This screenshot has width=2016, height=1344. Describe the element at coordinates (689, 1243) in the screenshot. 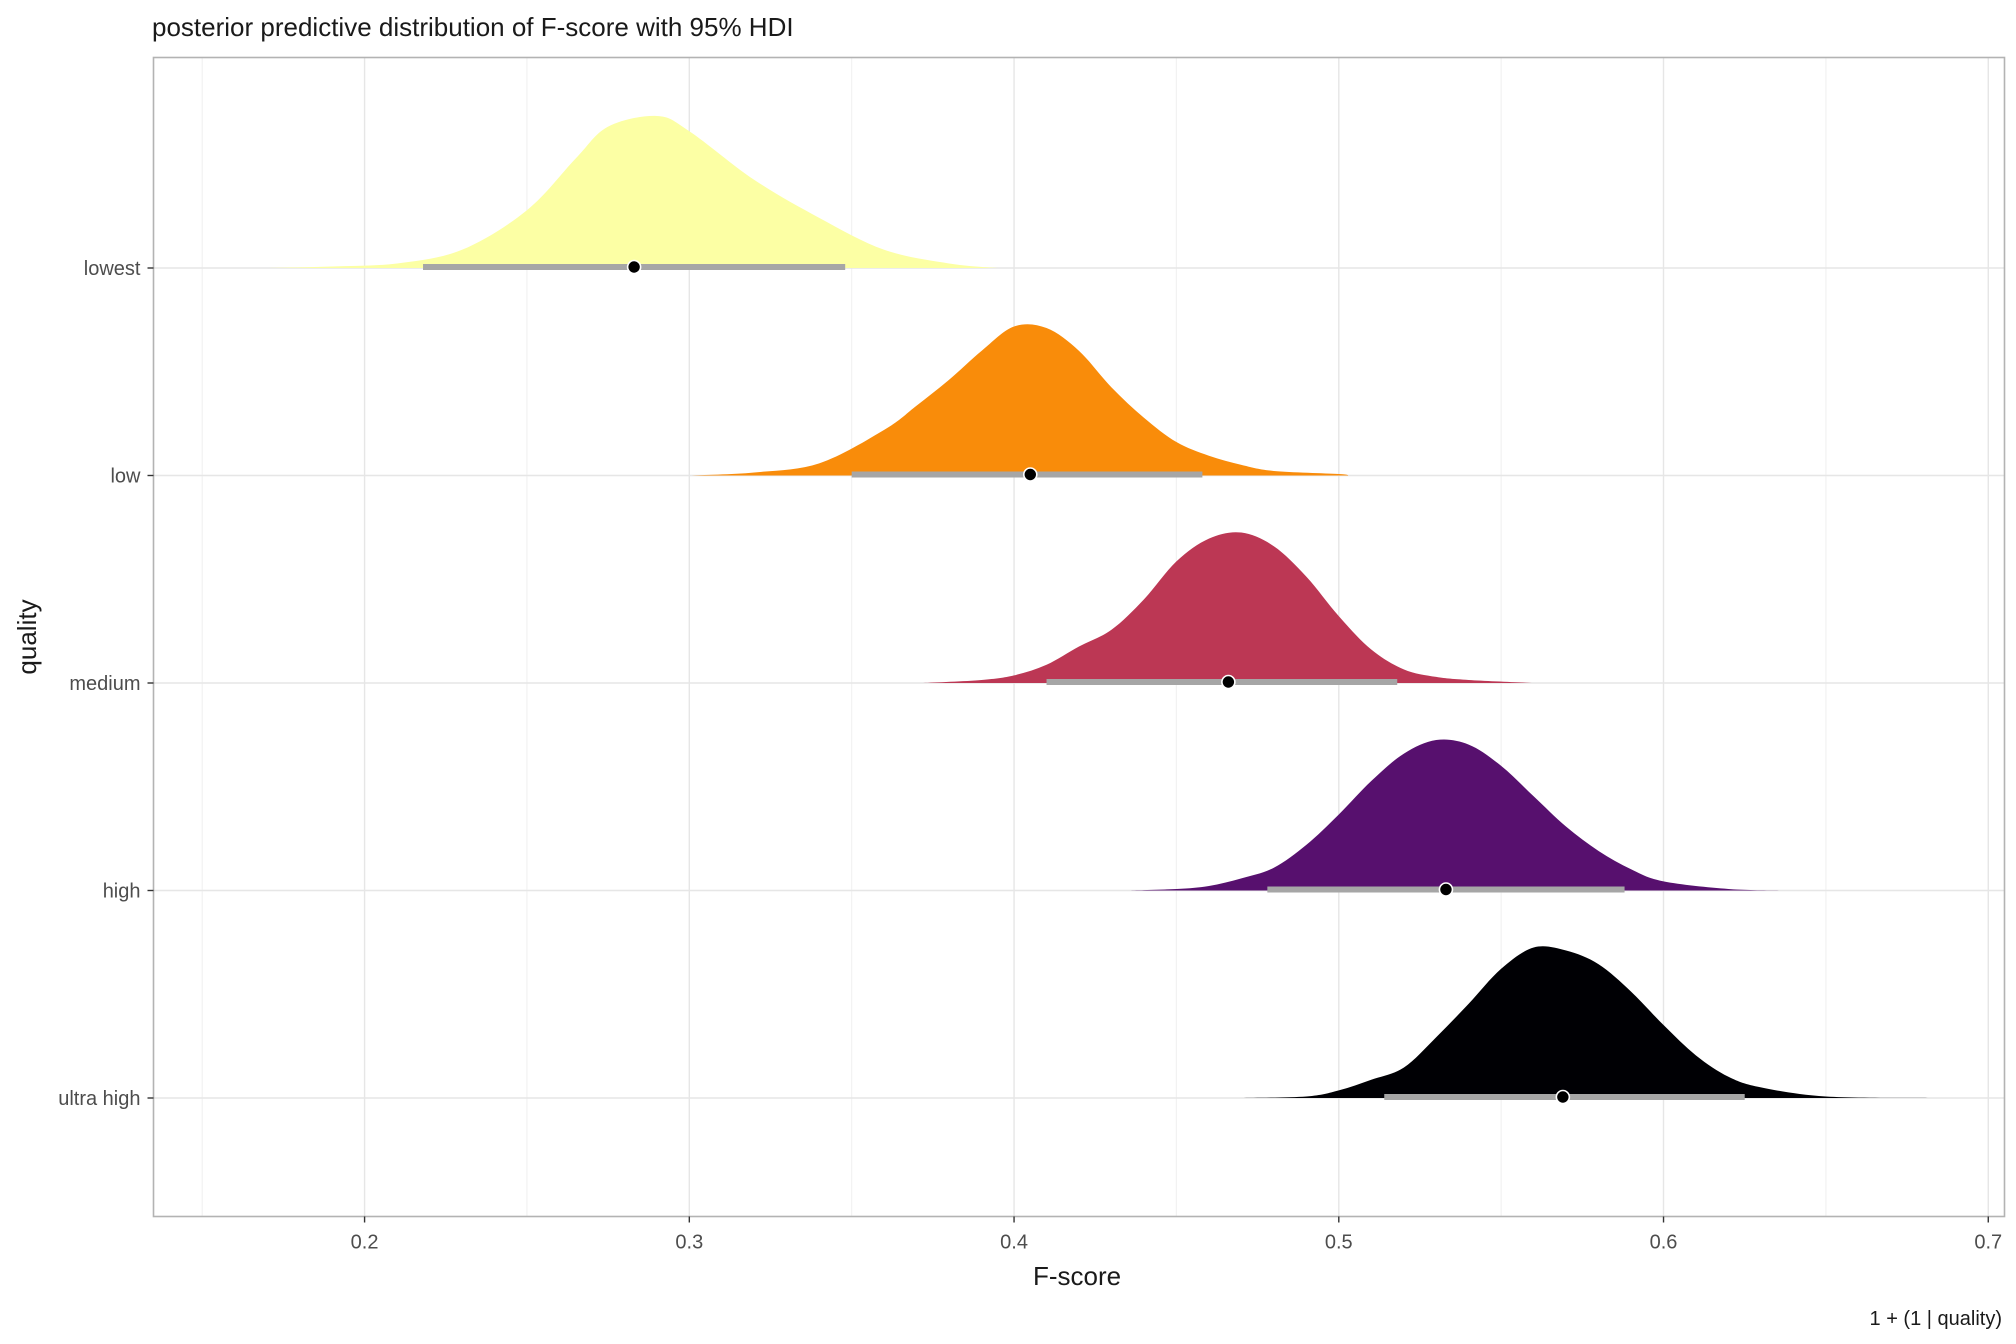

I see `x-tick-label: 0.3` at that location.